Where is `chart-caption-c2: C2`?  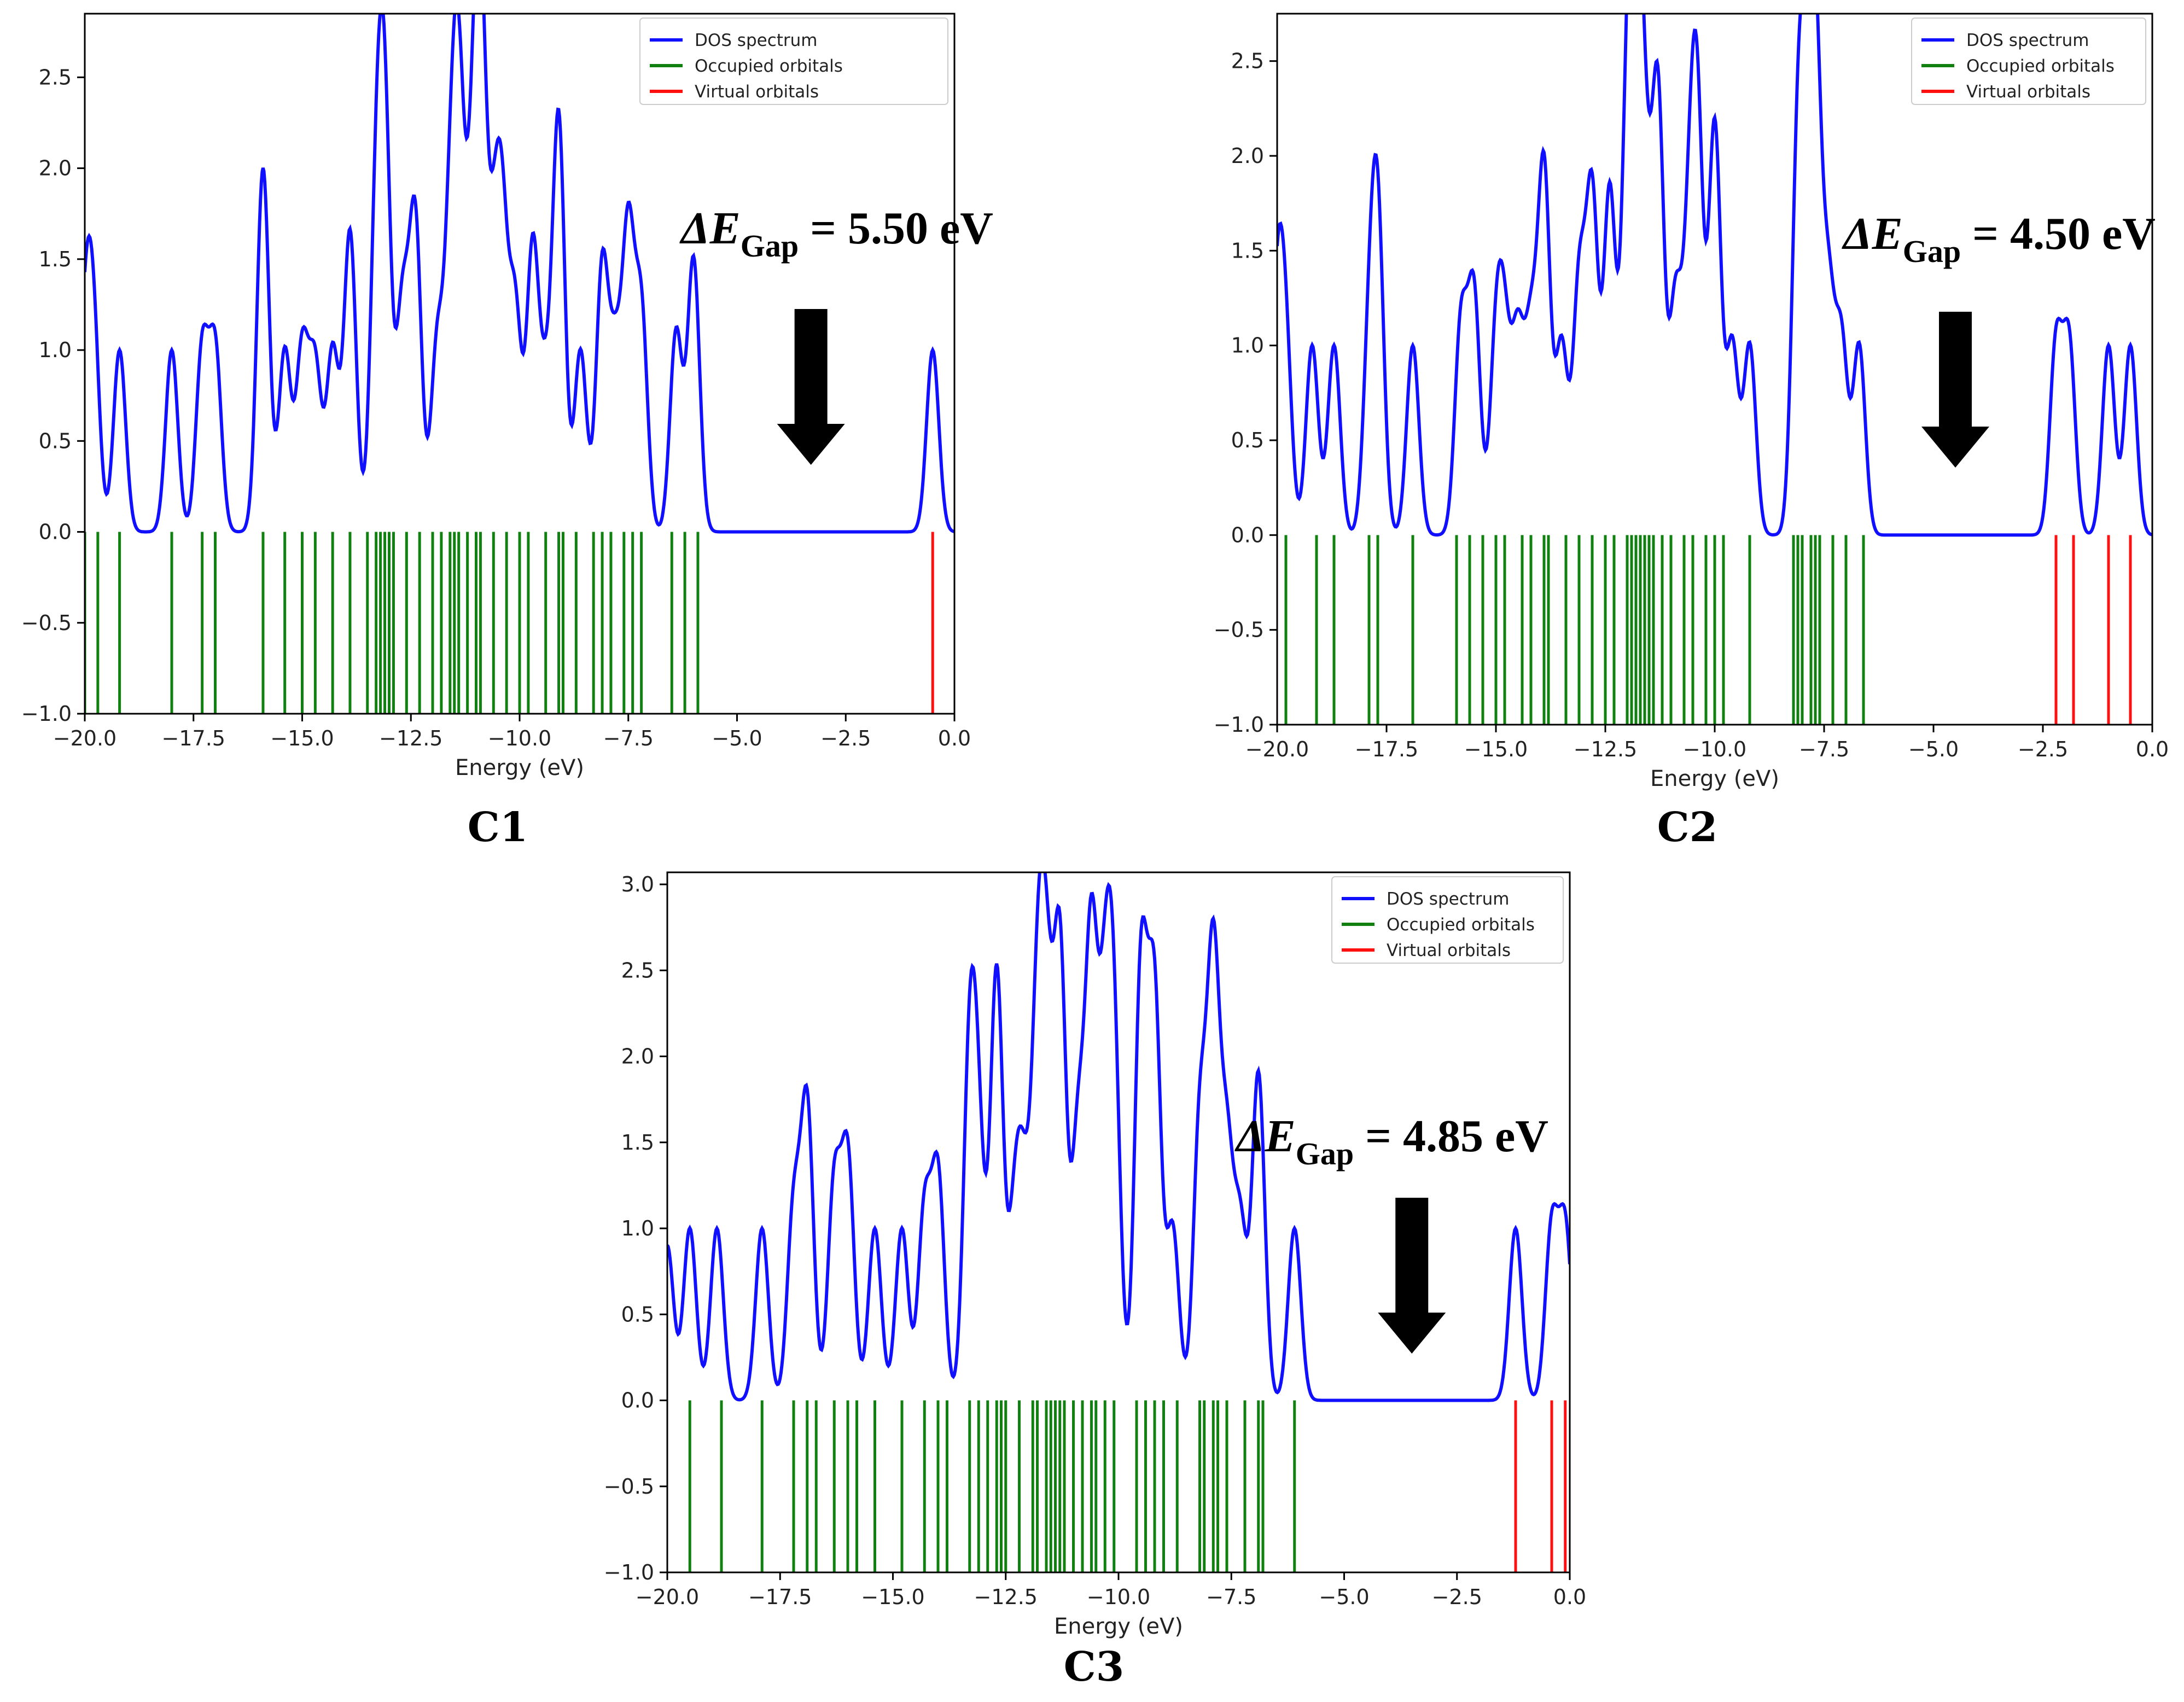 chart-caption-c2: C2 is located at coordinates (1687, 827).